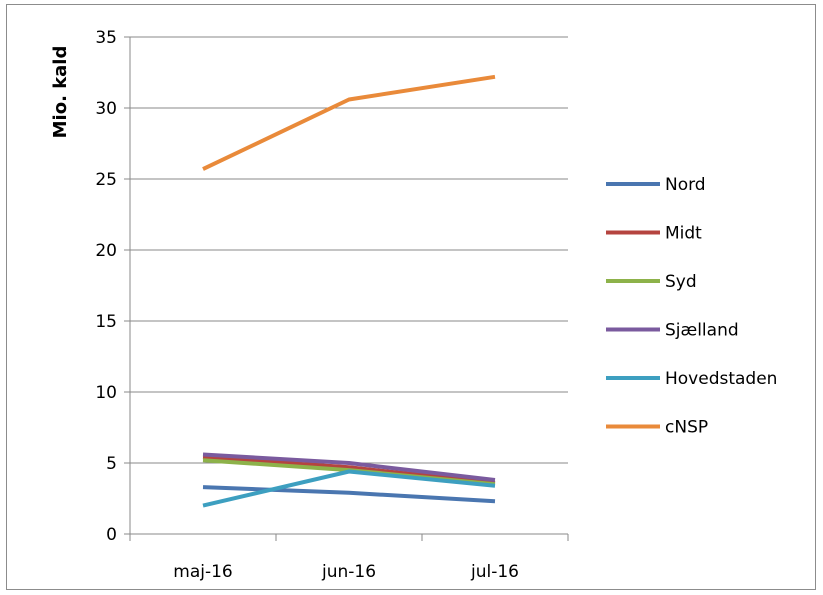 Image resolution: width=823 pixels, height=595 pixels. What do you see at coordinates (686, 428) in the screenshot?
I see `legend-label: cNSP` at bounding box center [686, 428].